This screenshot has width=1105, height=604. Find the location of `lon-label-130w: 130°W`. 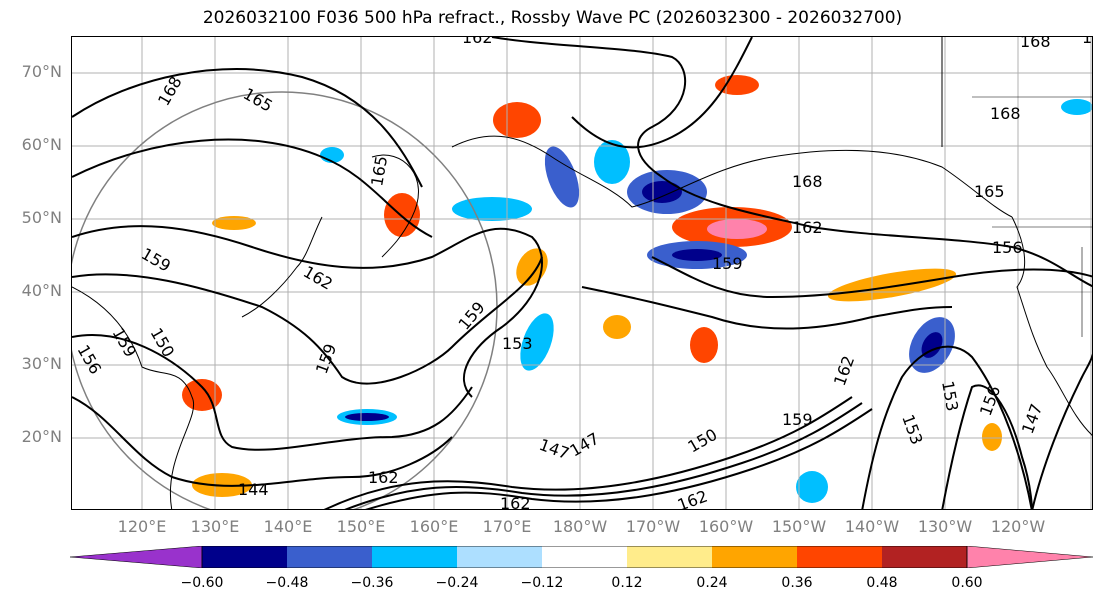

lon-label-130w: 130°W is located at coordinates (945, 526).